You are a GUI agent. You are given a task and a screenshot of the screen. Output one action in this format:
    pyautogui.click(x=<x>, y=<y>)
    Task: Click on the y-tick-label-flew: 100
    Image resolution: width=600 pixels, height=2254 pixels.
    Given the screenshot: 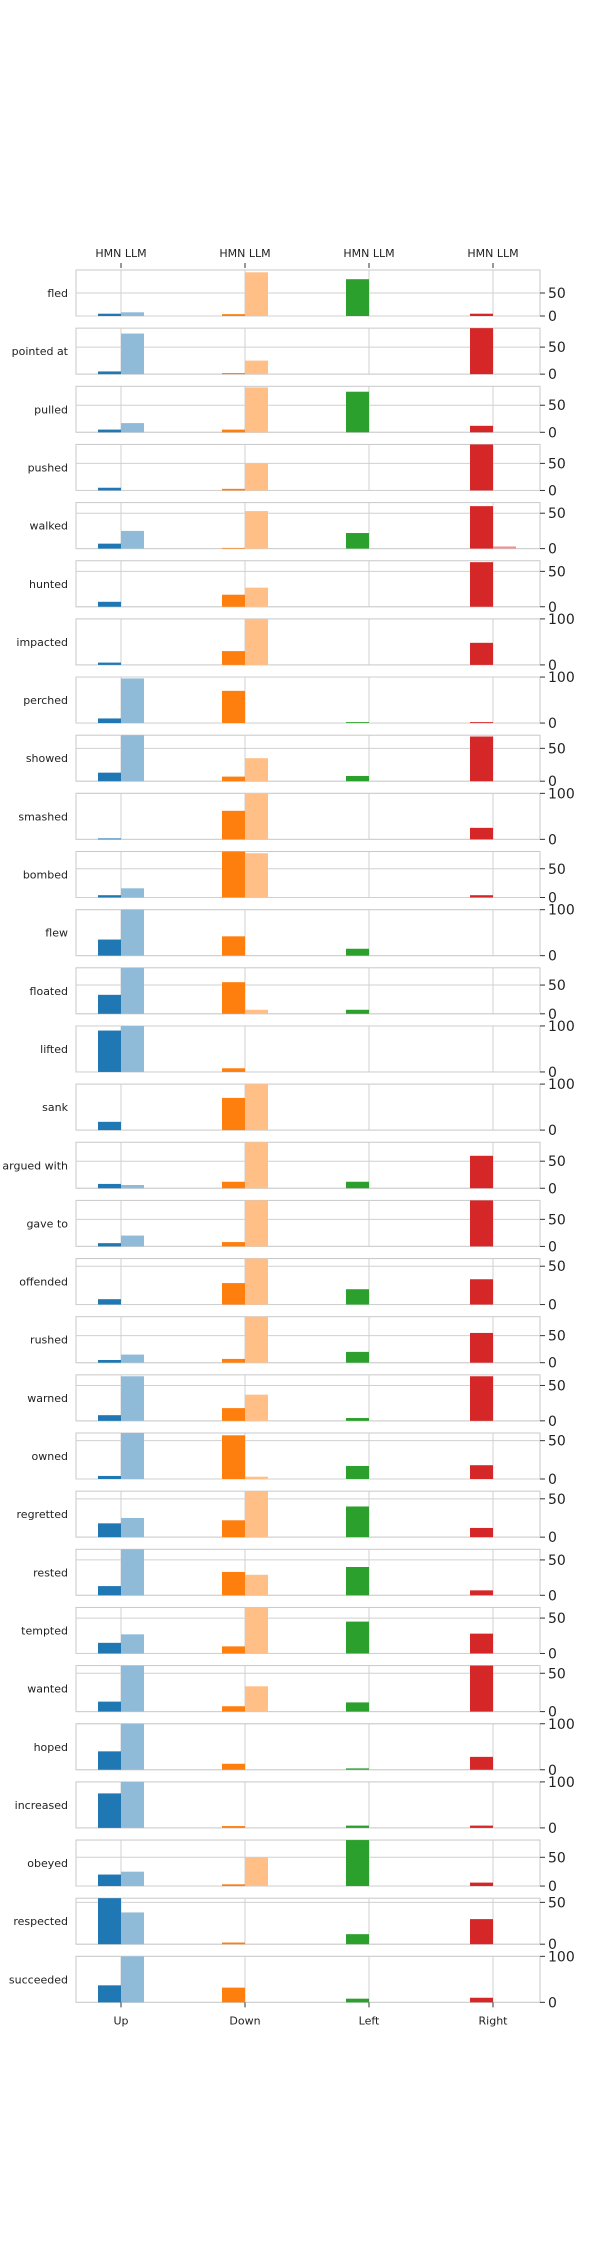 What is the action you would take?
    pyautogui.click(x=561, y=911)
    